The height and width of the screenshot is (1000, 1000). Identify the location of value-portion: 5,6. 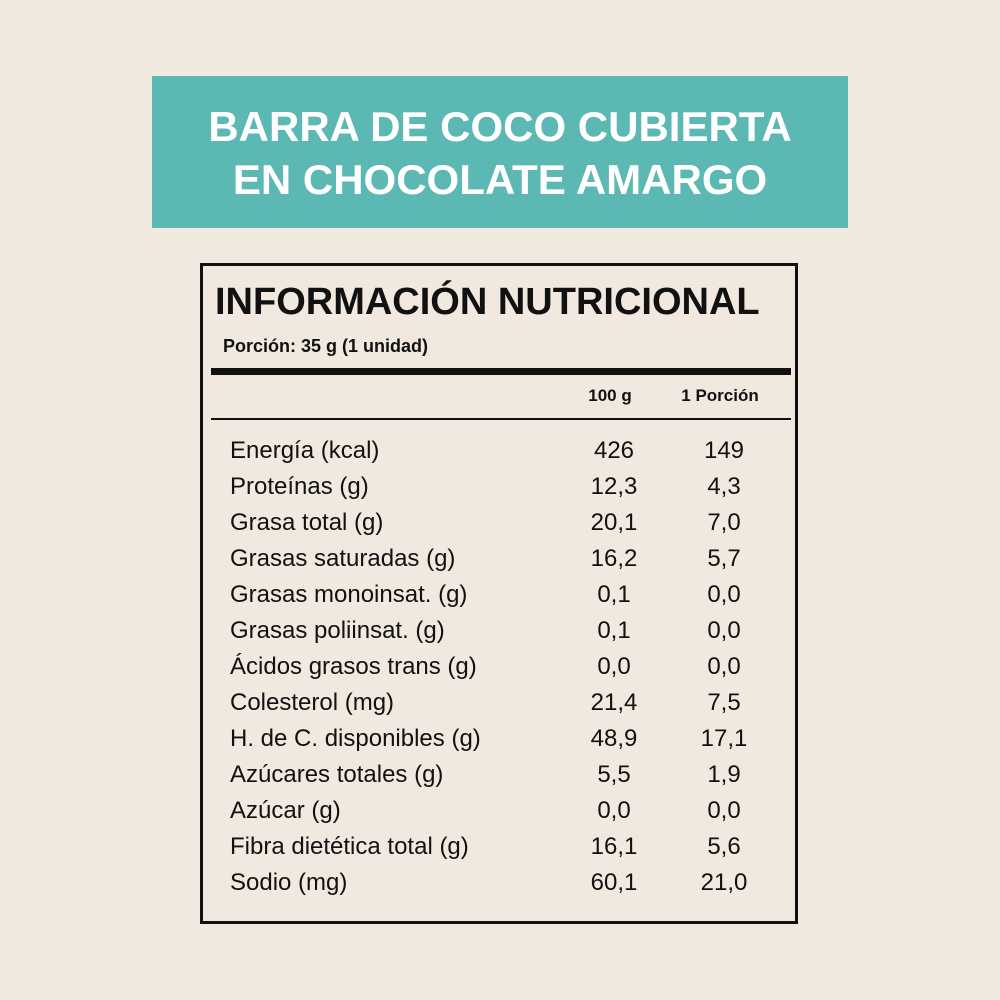
(724, 846).